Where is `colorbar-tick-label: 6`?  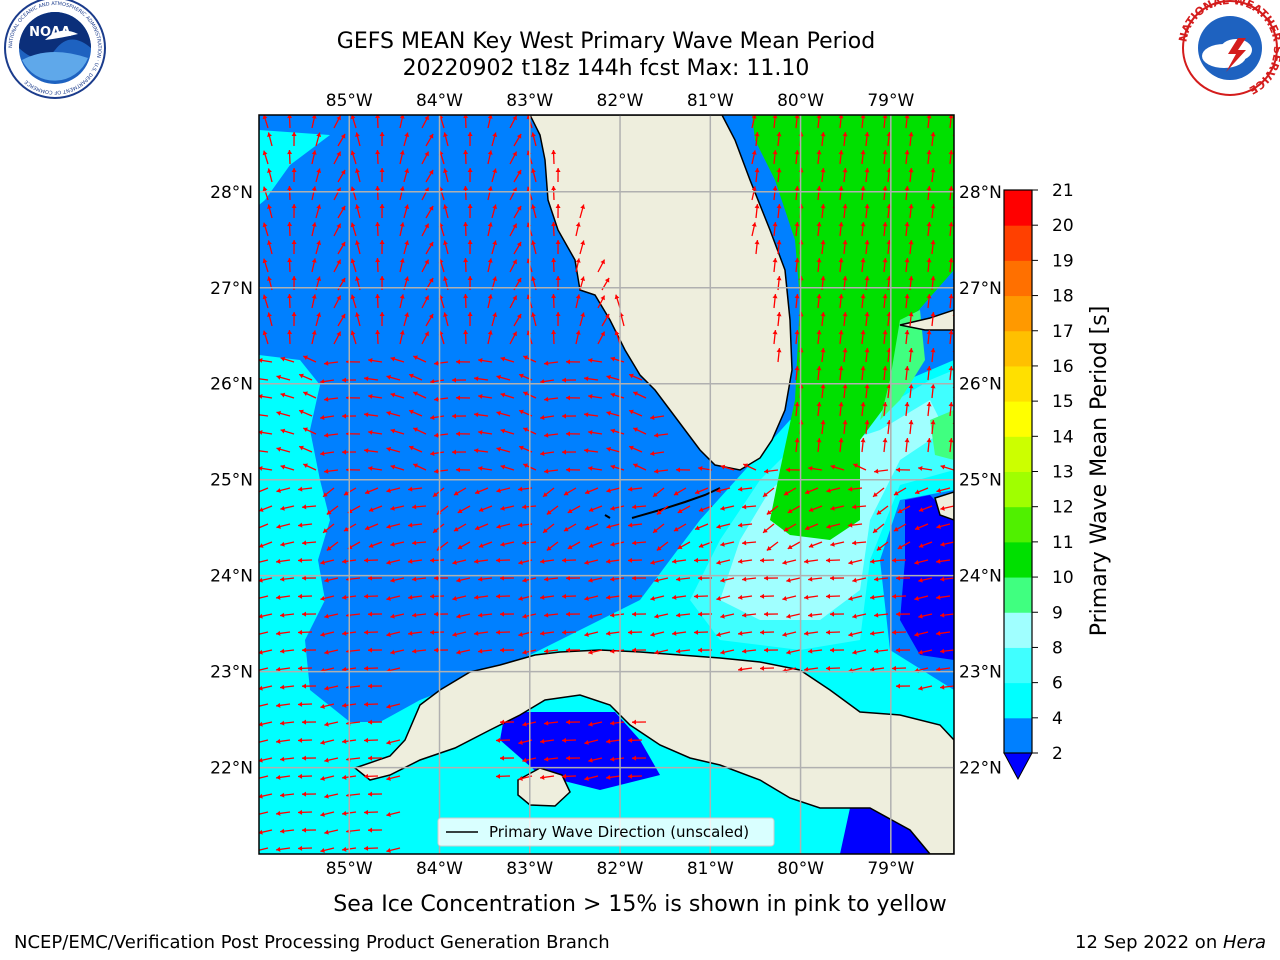 colorbar-tick-label: 6 is located at coordinates (1057, 684).